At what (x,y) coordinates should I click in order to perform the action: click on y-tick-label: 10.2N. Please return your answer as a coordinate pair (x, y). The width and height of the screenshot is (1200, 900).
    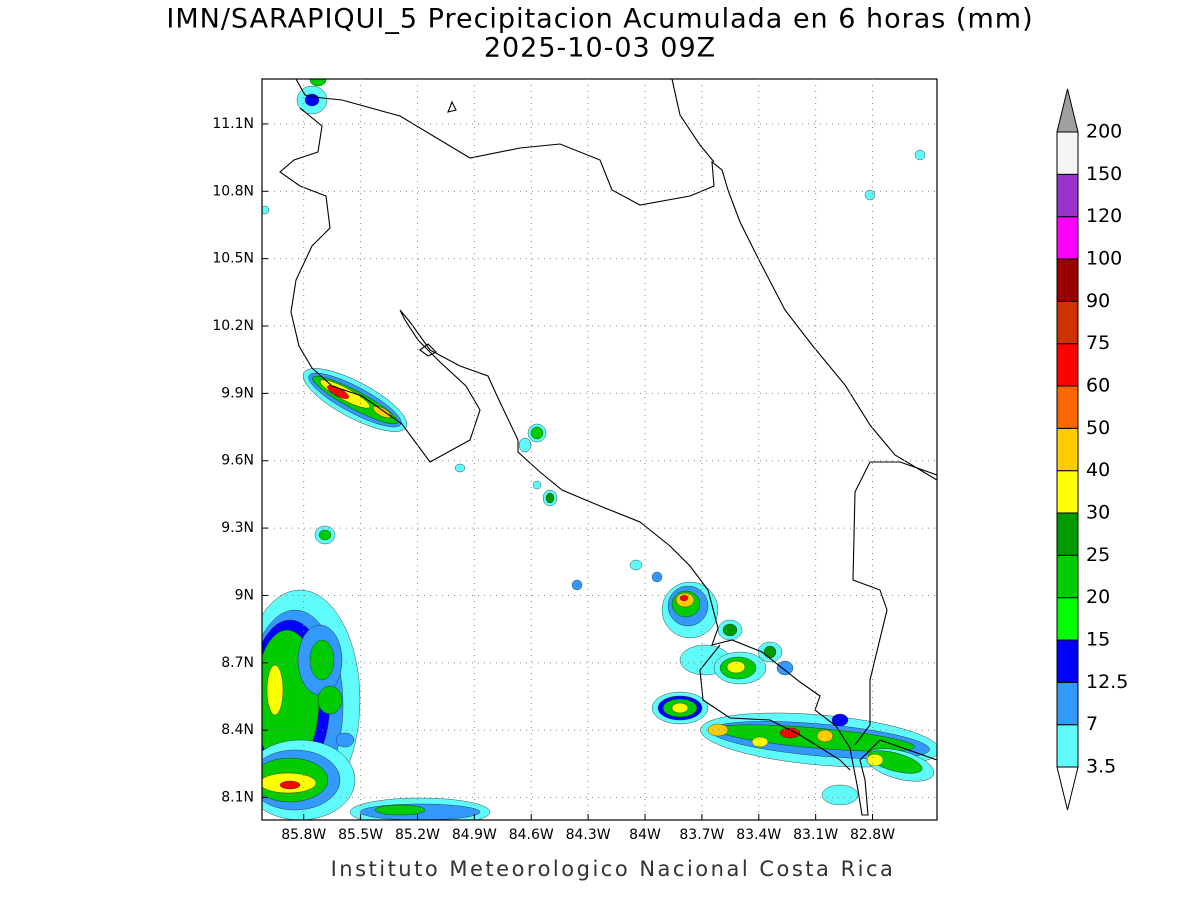
    Looking at the image, I should click on (233, 326).